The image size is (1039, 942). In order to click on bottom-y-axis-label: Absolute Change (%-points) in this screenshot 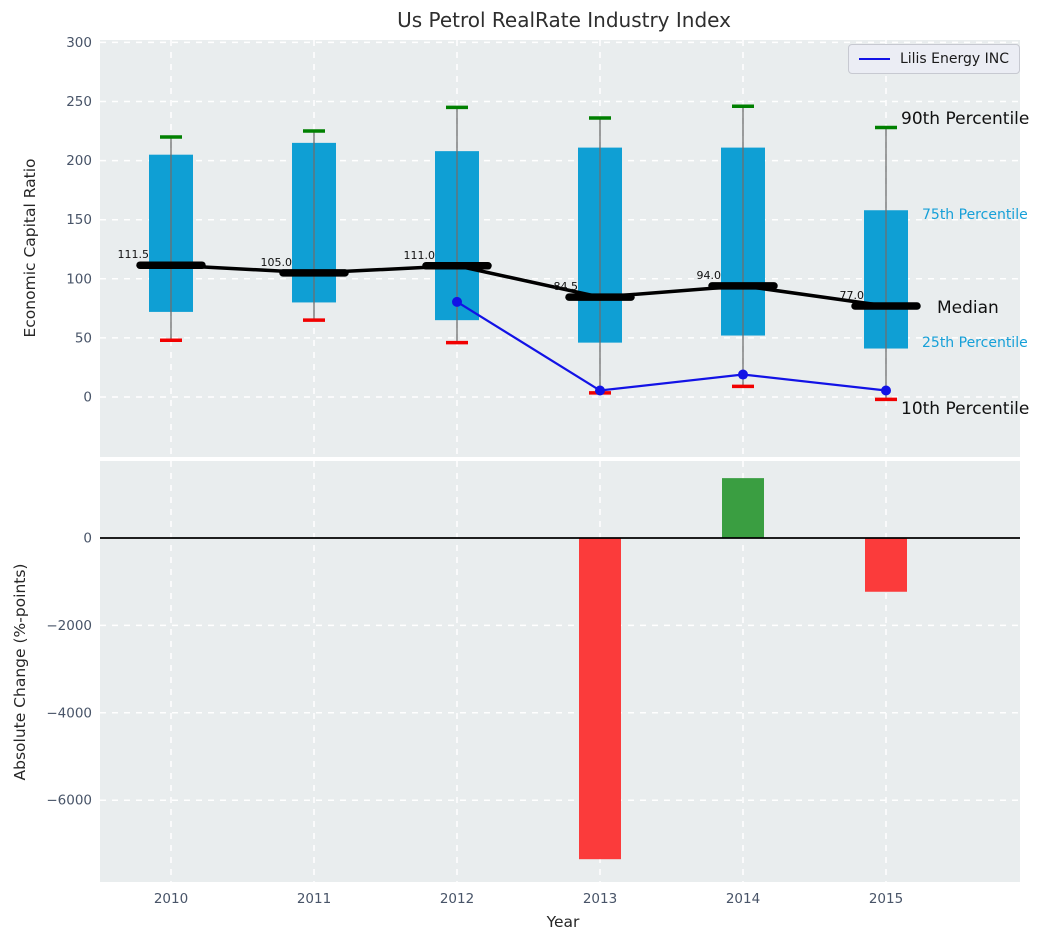, I will do `click(20, 672)`.